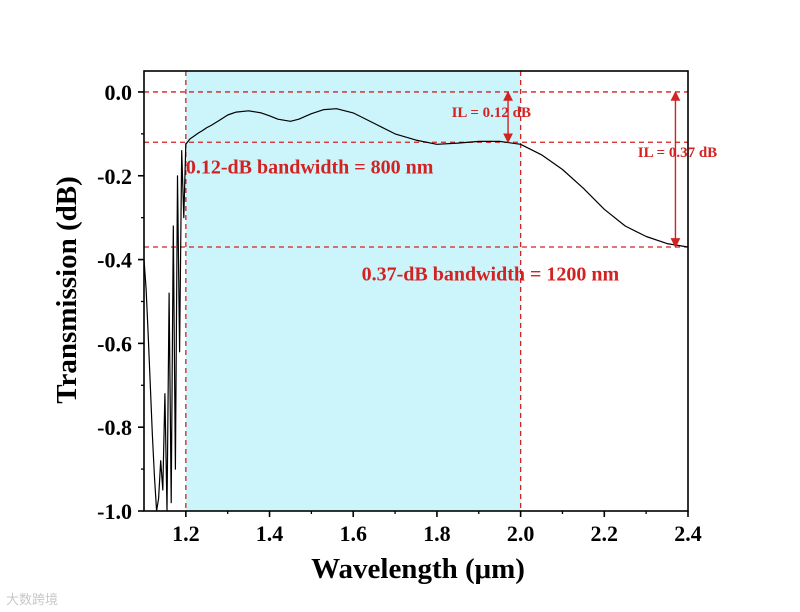  I want to click on x-axis-title: Wavelength (μm), so click(418, 569).